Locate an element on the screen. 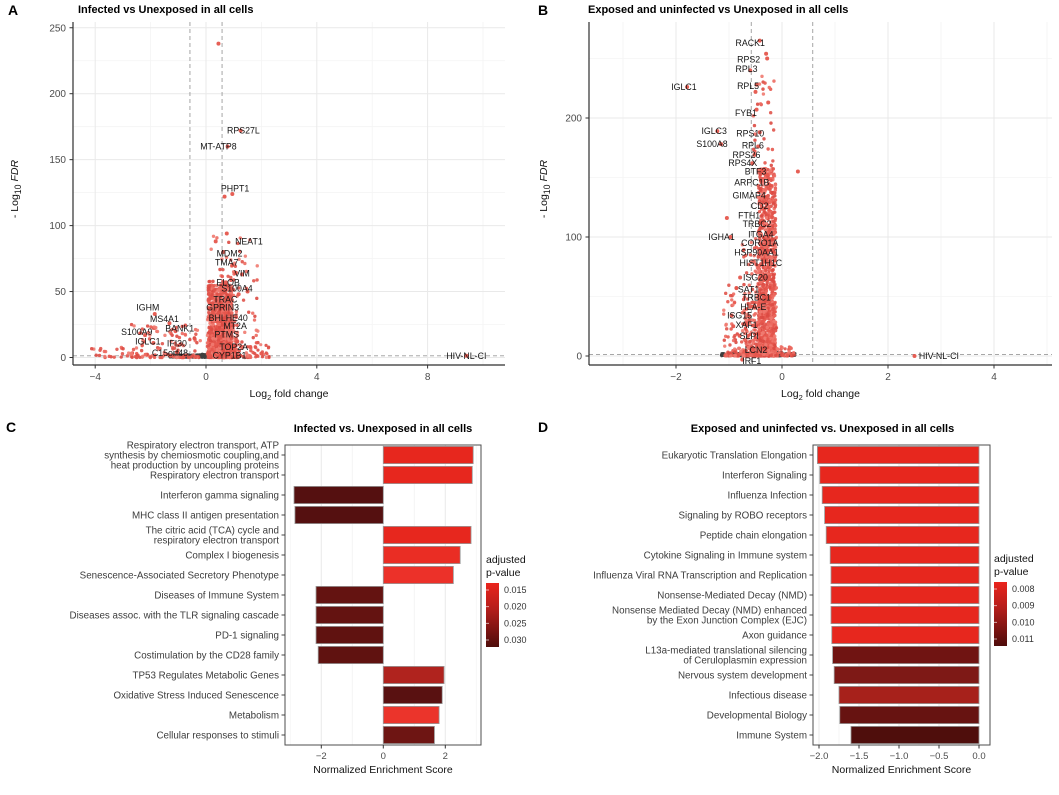 The width and height of the screenshot is (1059, 795). svg-text:MHC class II antigen presentat: MHC class II antigen presentation is located at coordinates (205, 516).